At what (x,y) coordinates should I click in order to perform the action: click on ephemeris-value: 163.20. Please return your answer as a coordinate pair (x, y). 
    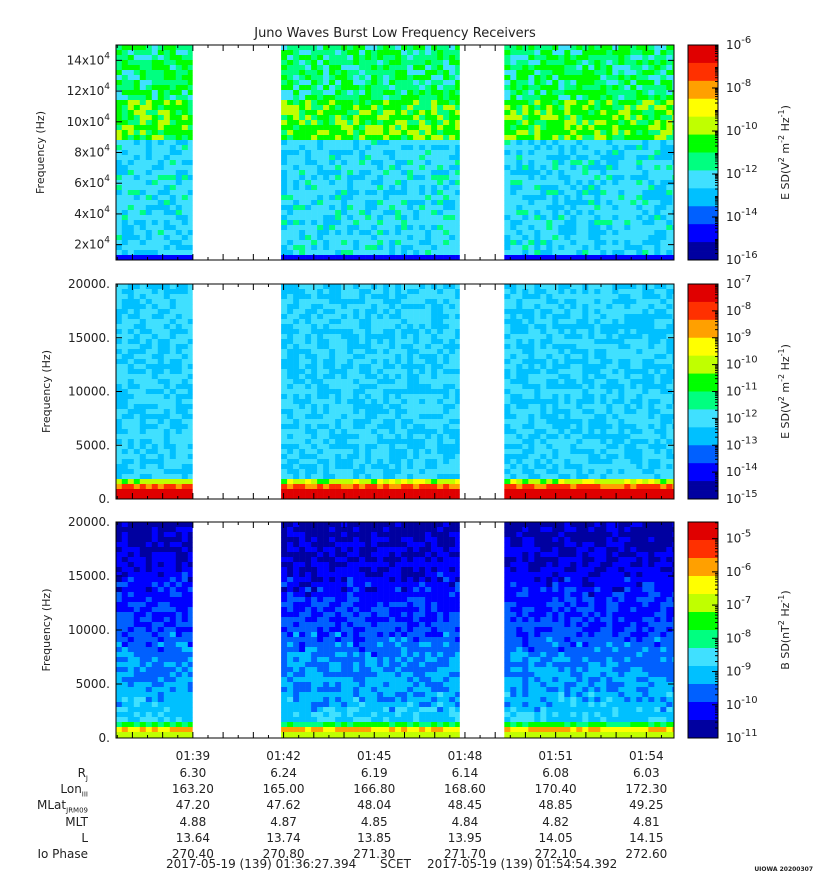
    Looking at the image, I should click on (192, 789).